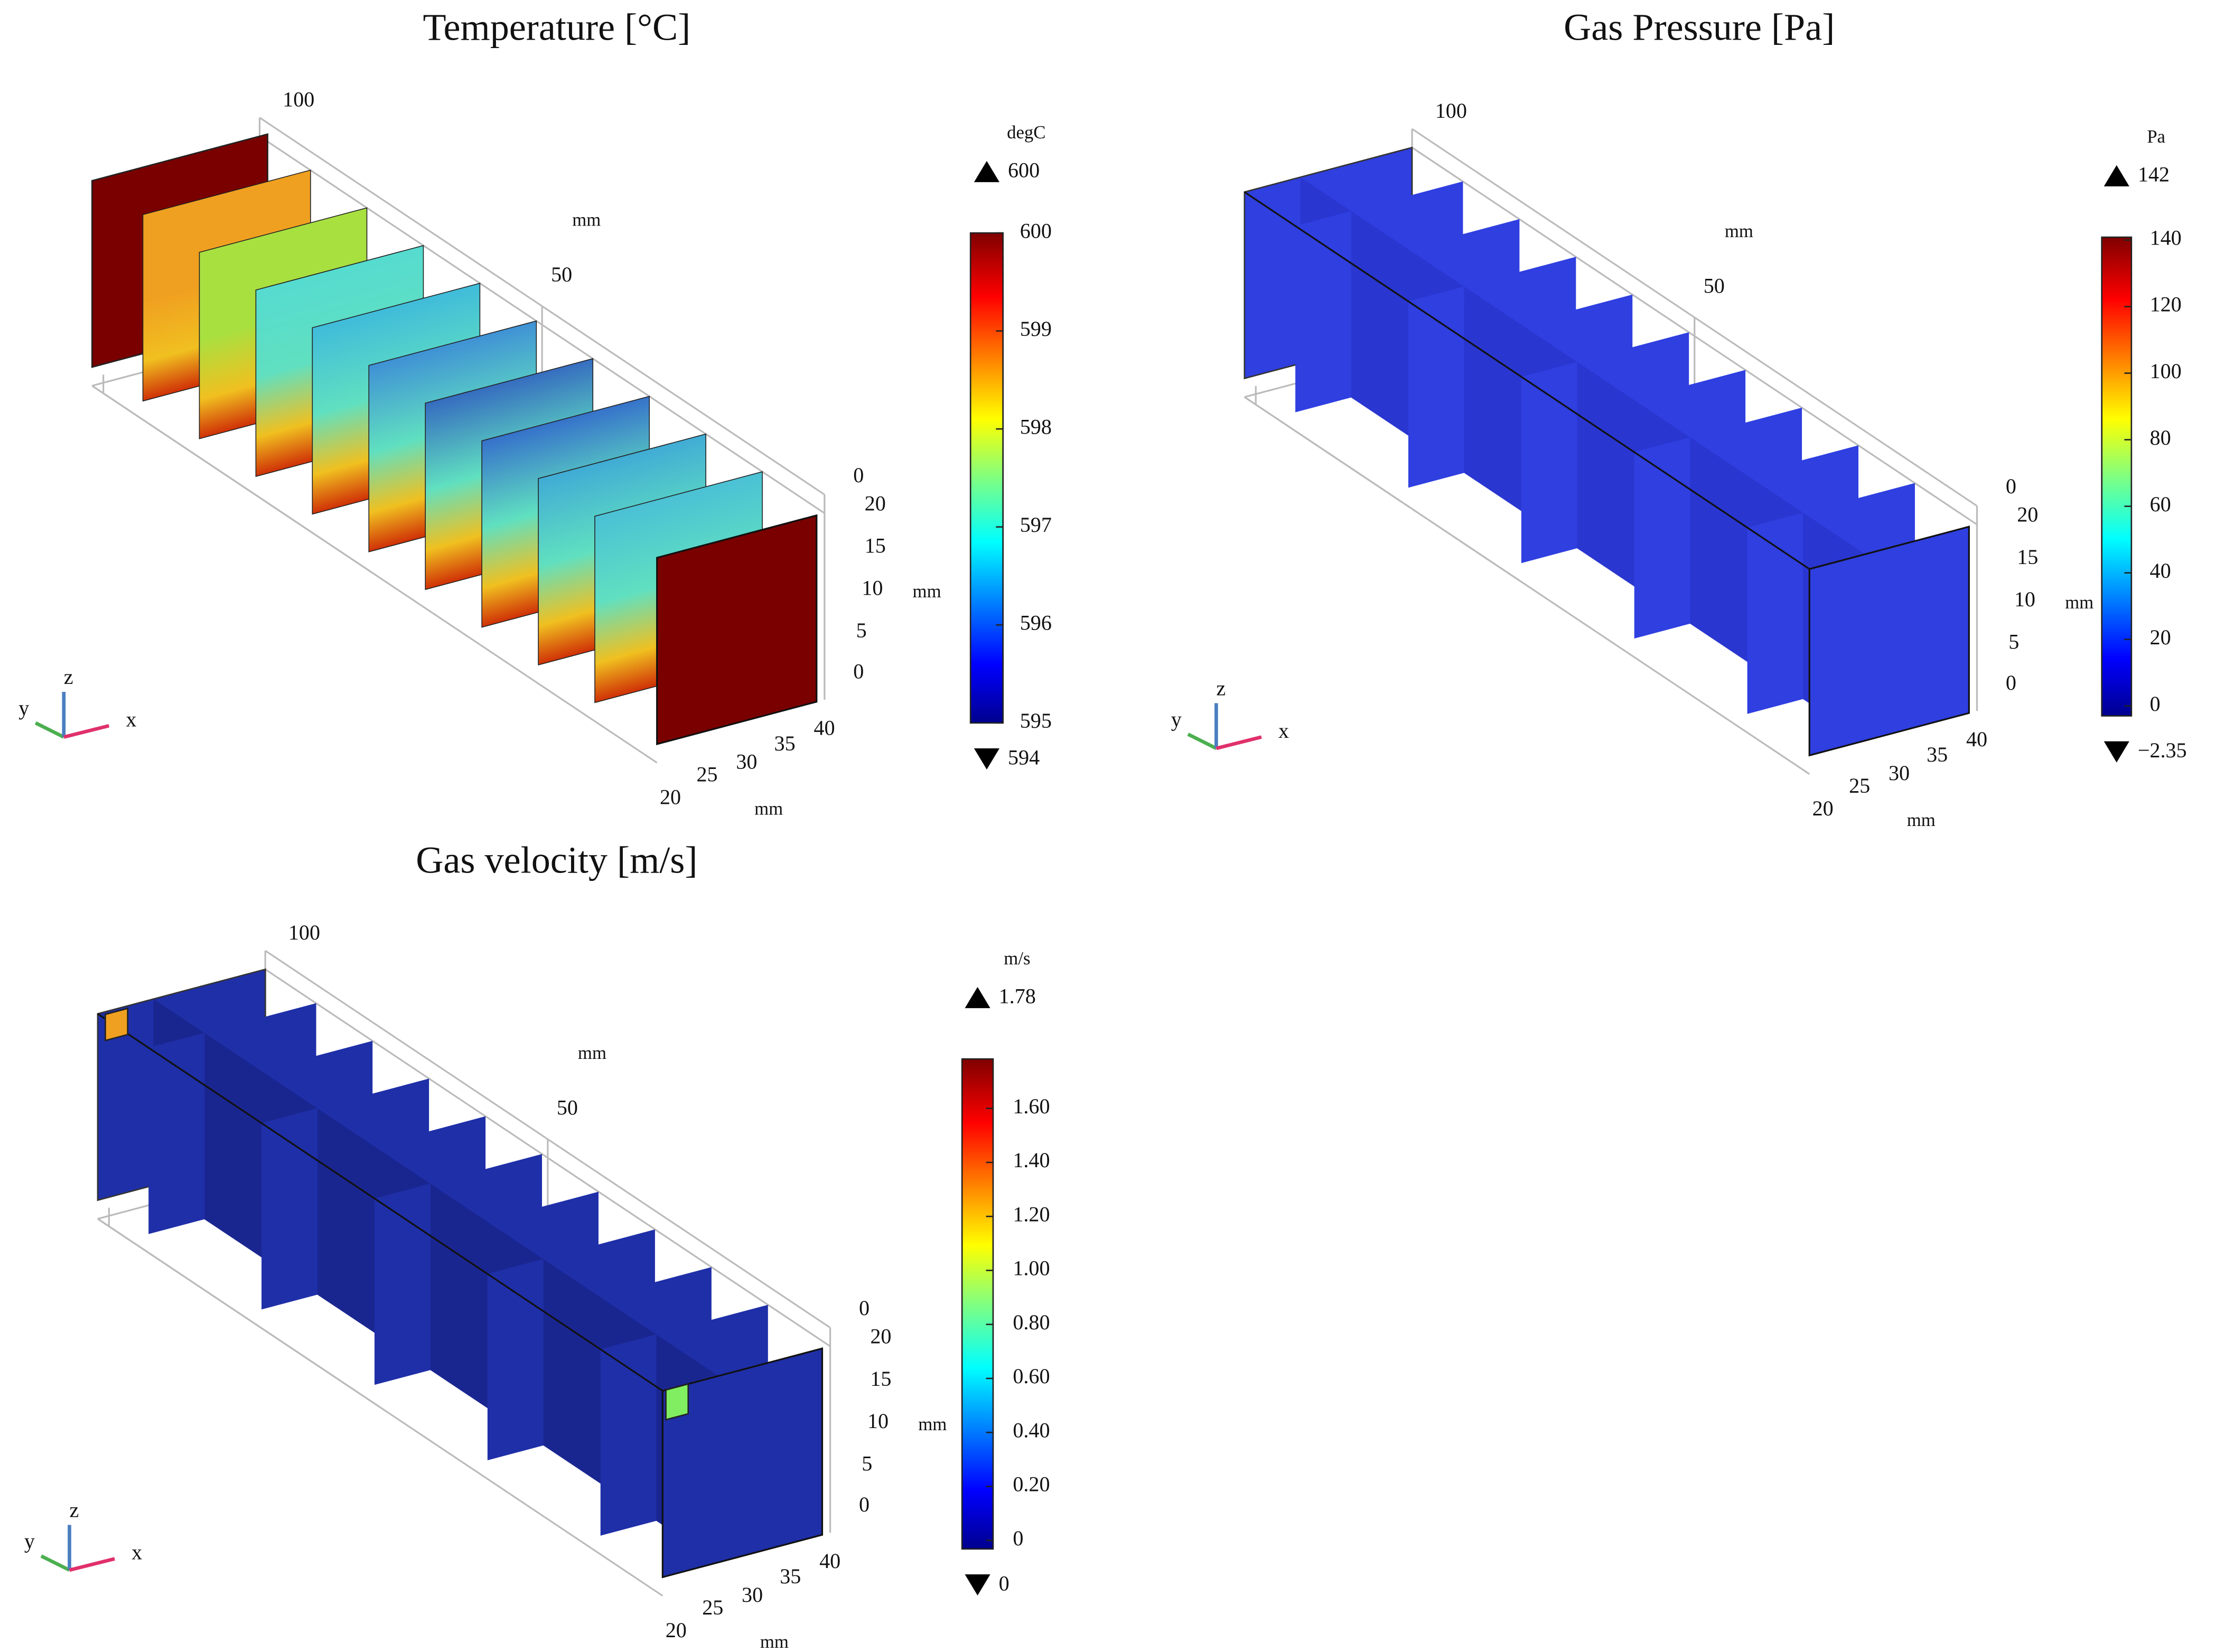 This screenshot has width=2215, height=1652. Describe the element at coordinates (2166, 304) in the screenshot. I see `colorbar-tick-label: 120` at that location.